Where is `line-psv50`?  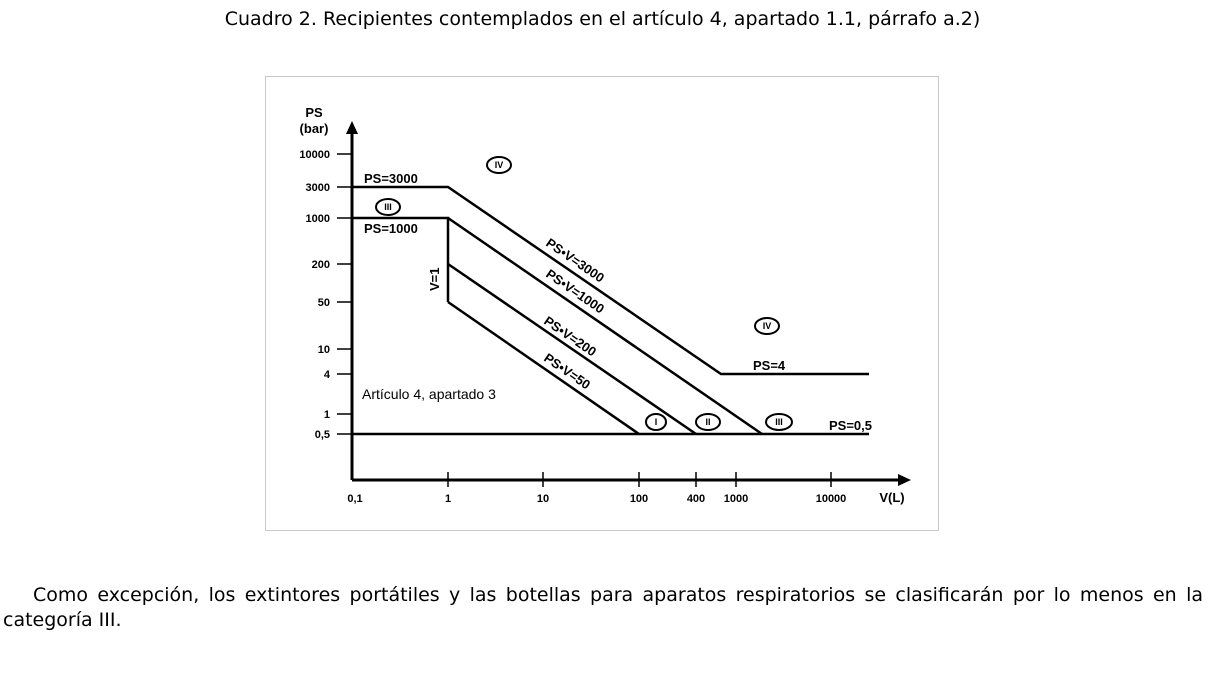
line-psv50 is located at coordinates (543, 368).